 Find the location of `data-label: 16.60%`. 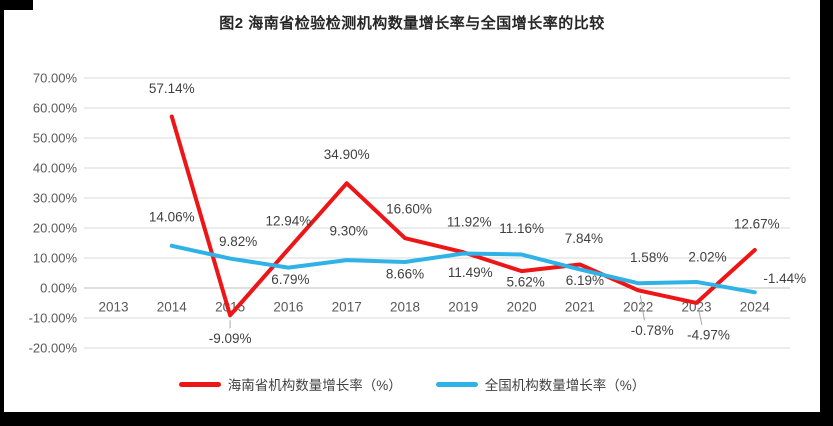

data-label: 16.60% is located at coordinates (409, 209).